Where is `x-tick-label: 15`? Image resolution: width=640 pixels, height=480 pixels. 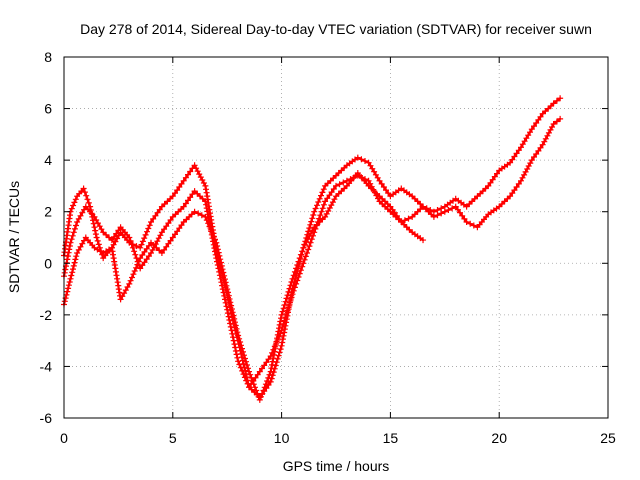
x-tick-label: 15 is located at coordinates (391, 438).